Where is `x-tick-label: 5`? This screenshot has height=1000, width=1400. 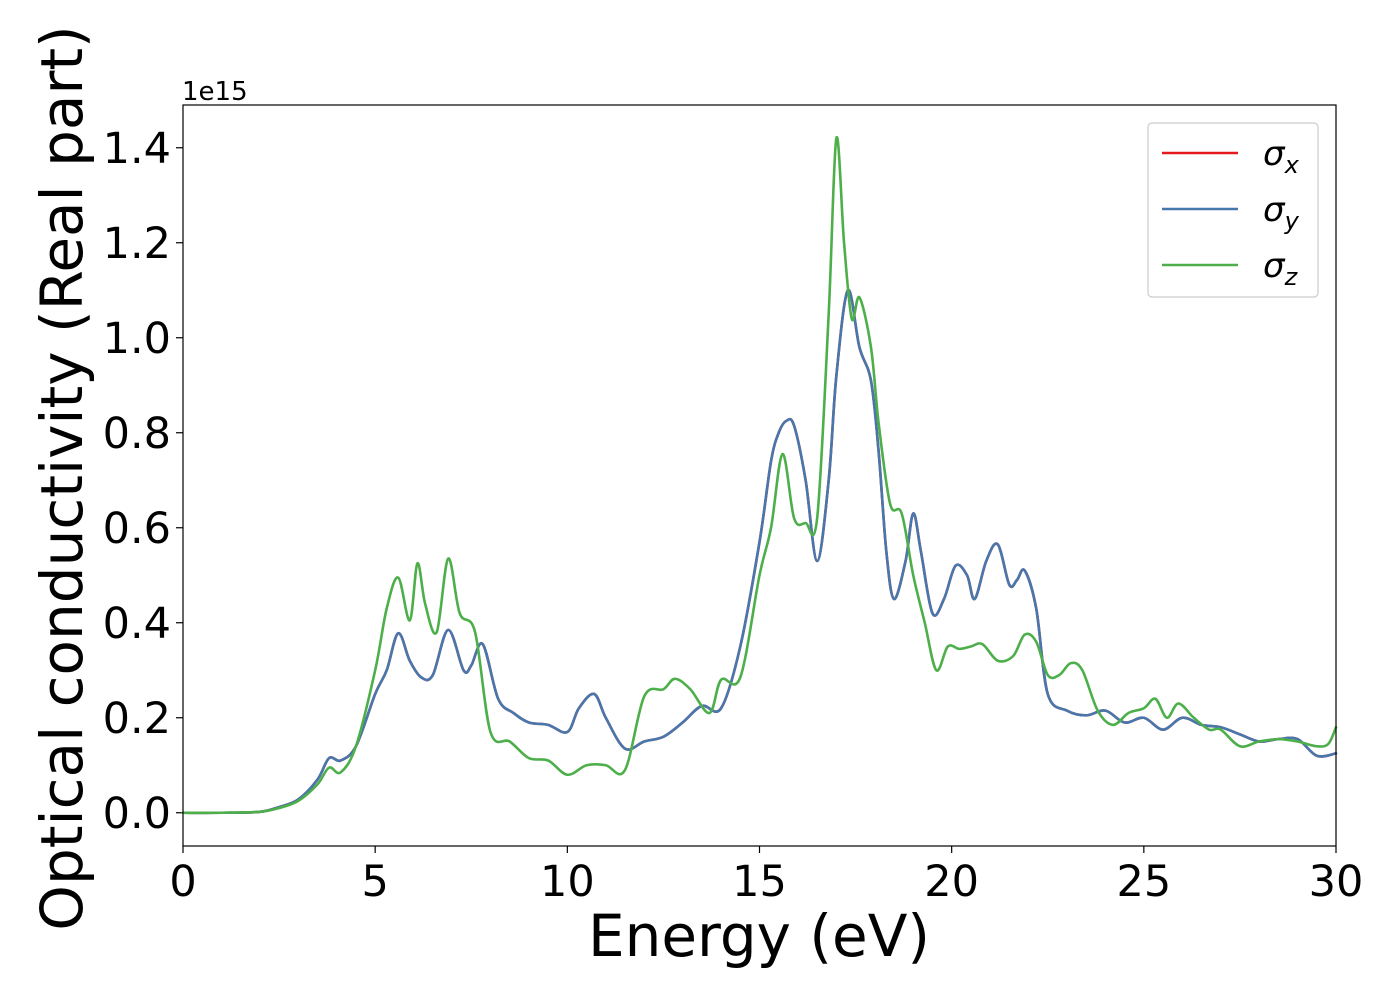
x-tick-label: 5 is located at coordinates (374, 882).